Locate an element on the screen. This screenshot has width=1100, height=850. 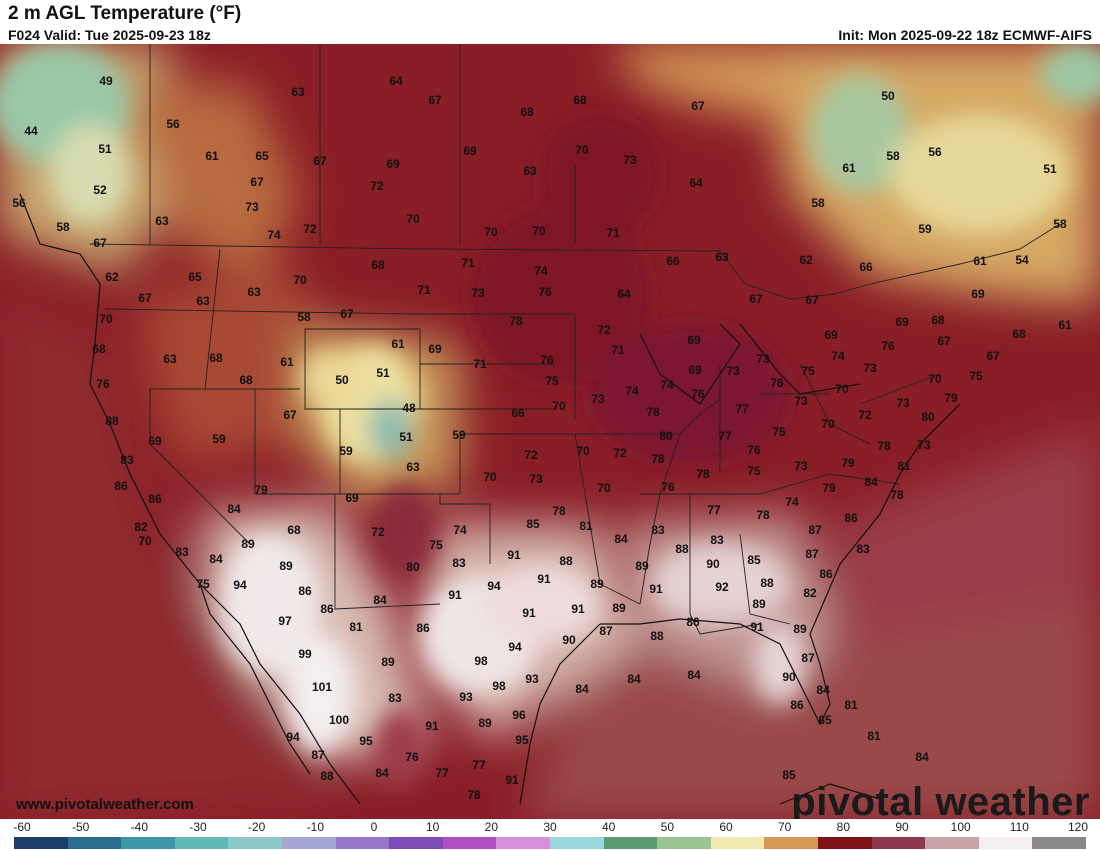
temperature-label: 92 is located at coordinates (722, 587).